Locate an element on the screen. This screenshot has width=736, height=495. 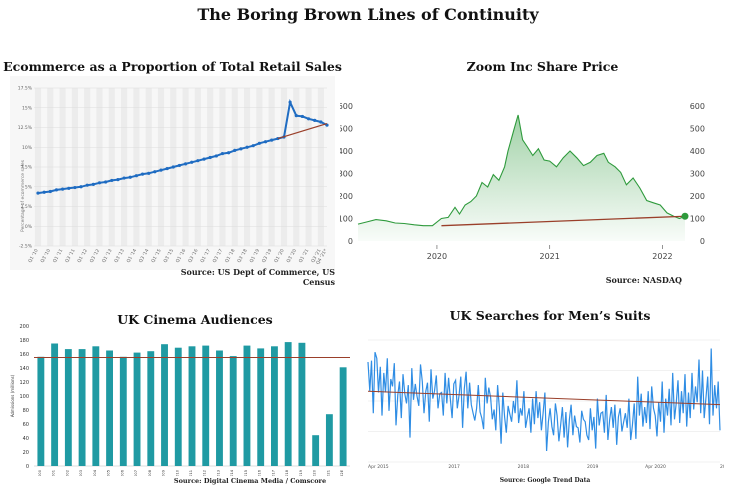
cinema-x-tick-label: 2013 is located at coordinates (218, 473).